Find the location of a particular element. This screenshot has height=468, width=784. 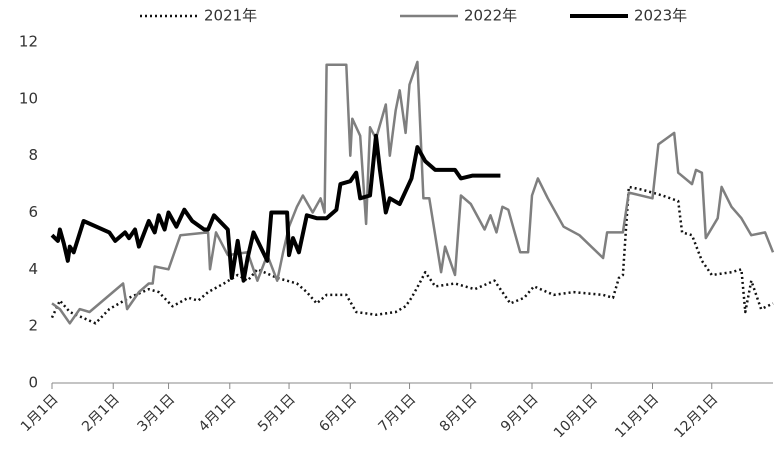

x-tick-label: 3月1日 is located at coordinates (156, 413).